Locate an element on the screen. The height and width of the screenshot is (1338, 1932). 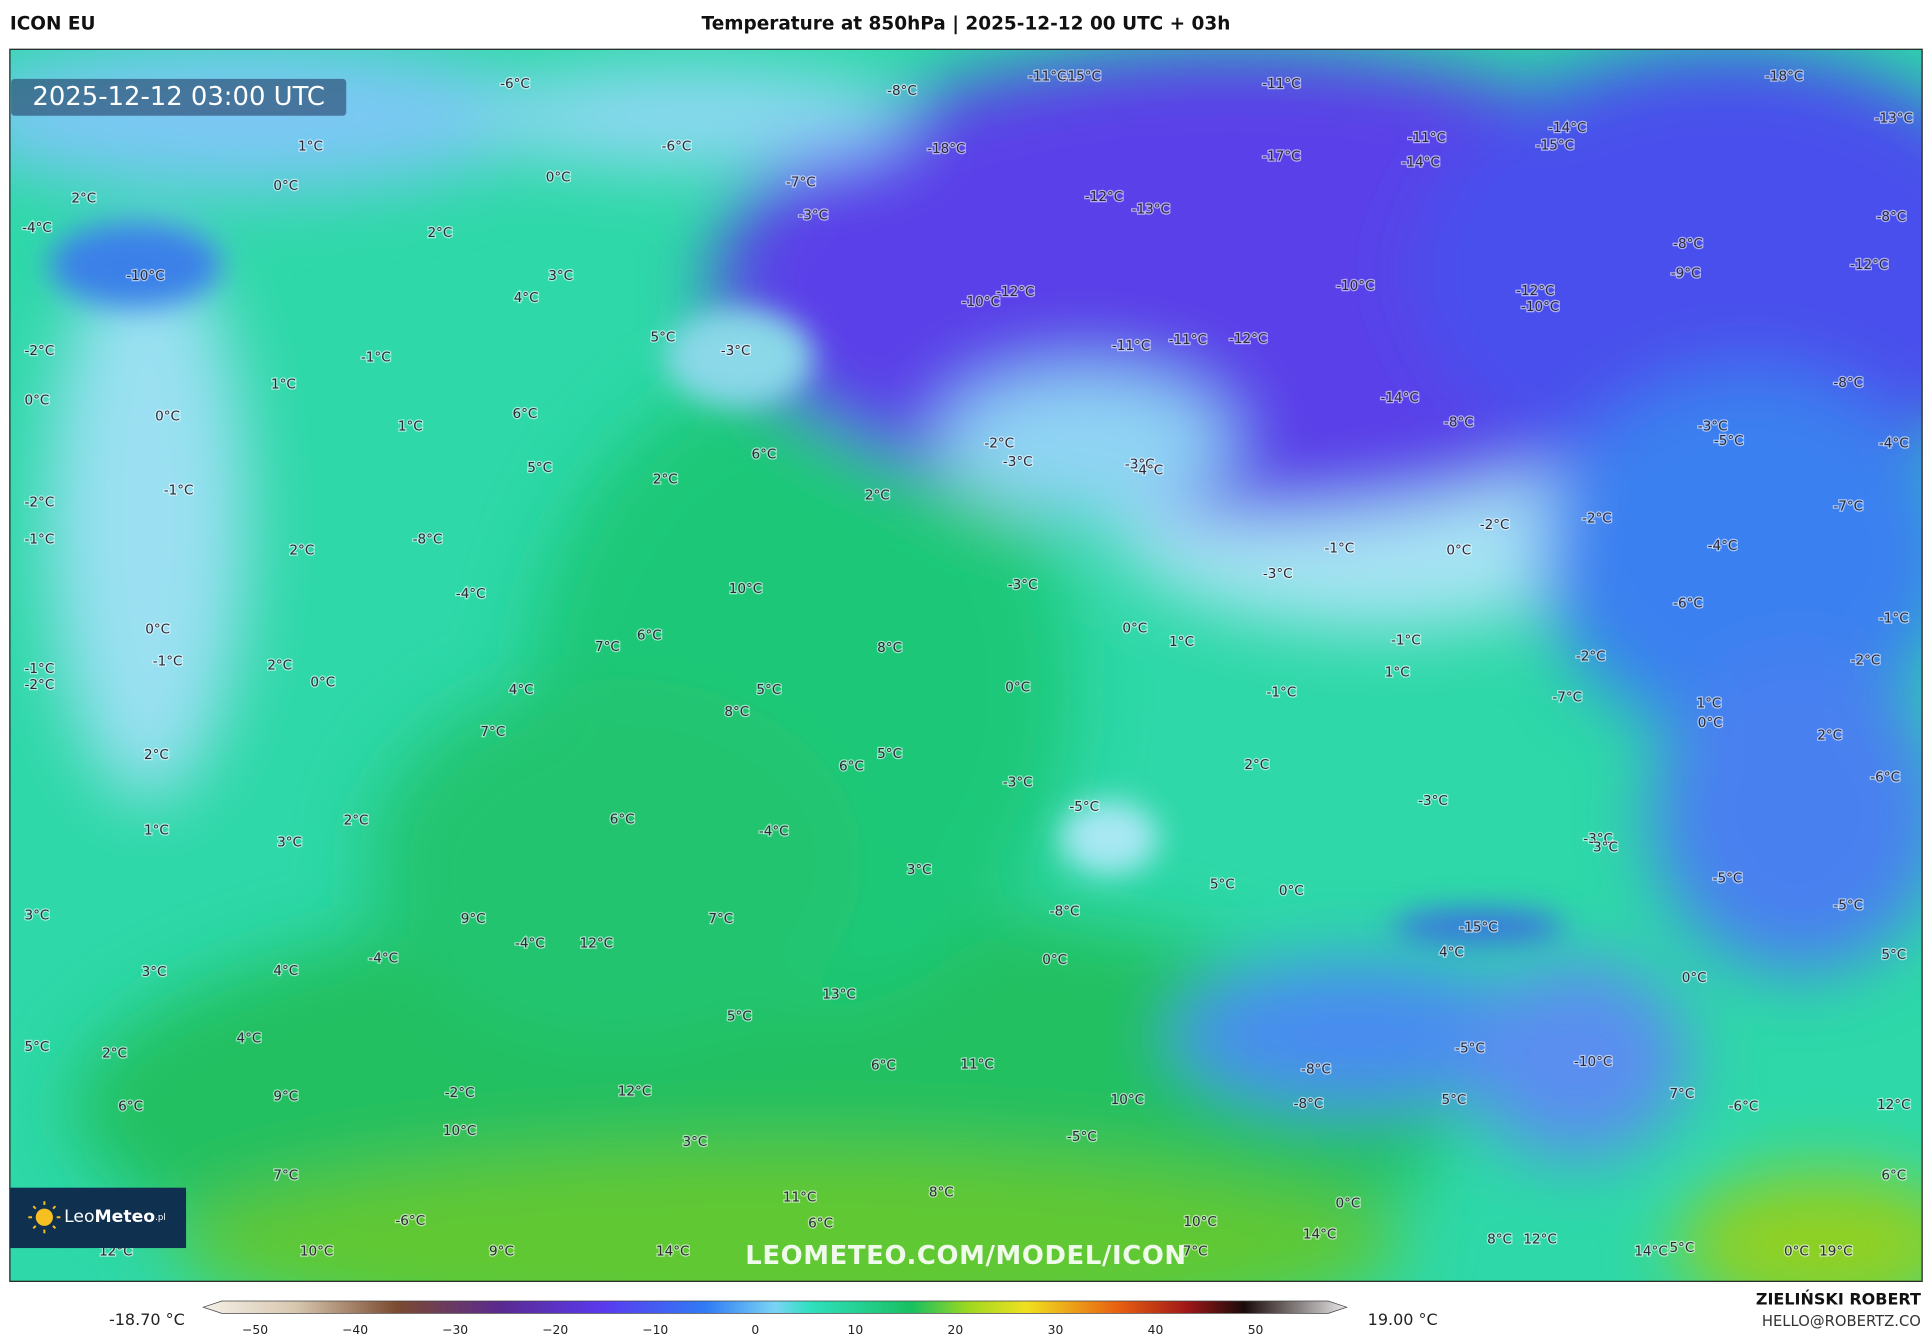
timestamp: 2025-12-12 03:00 UTC is located at coordinates (178, 97).